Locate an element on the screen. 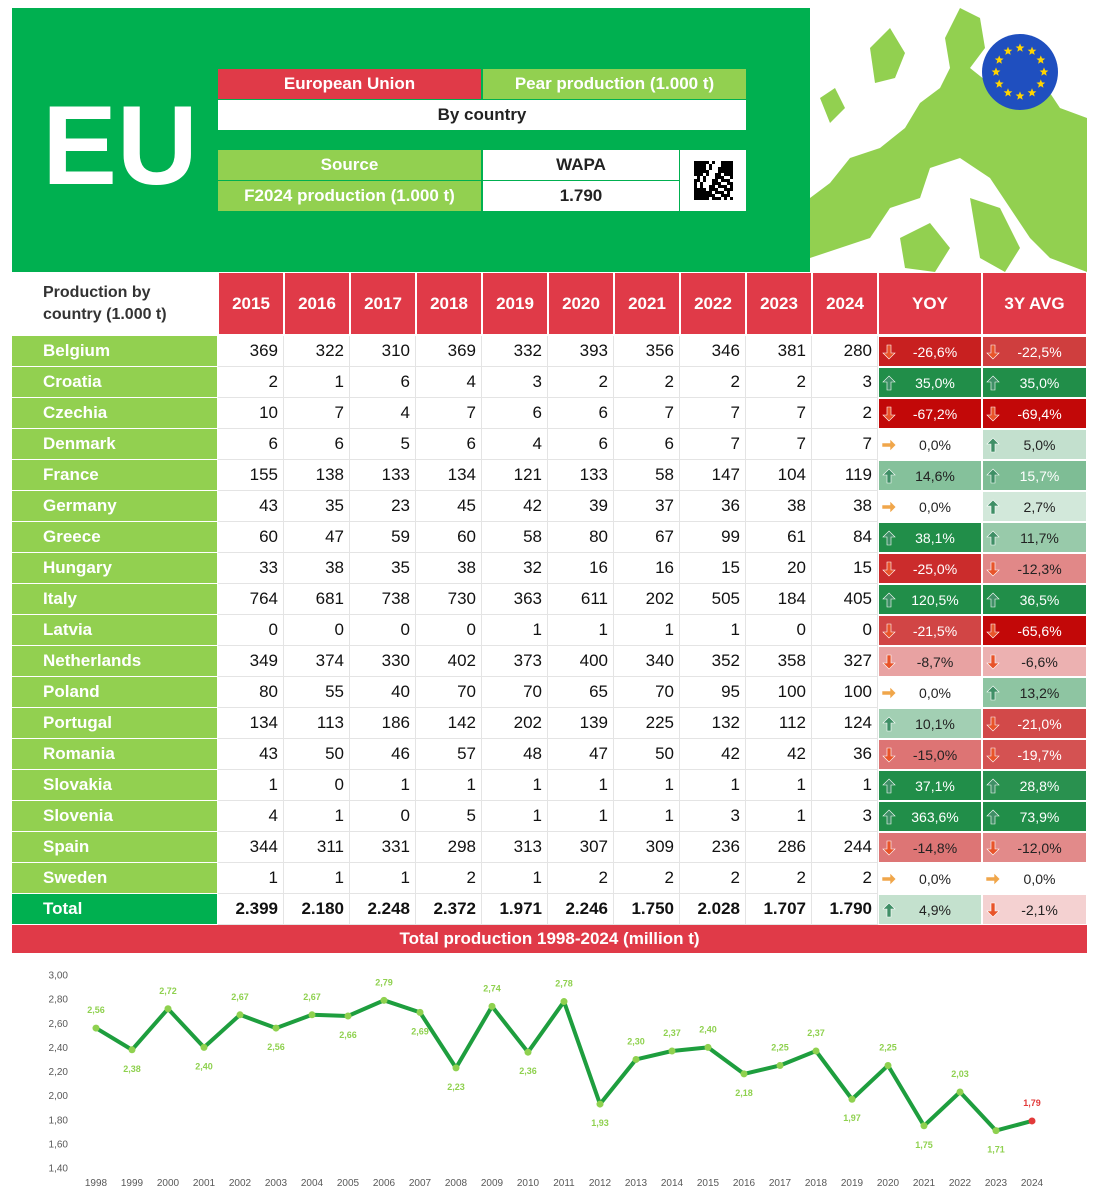 This screenshot has width=1101, height=1200. value-cell: 2.372 is located at coordinates (449, 909).